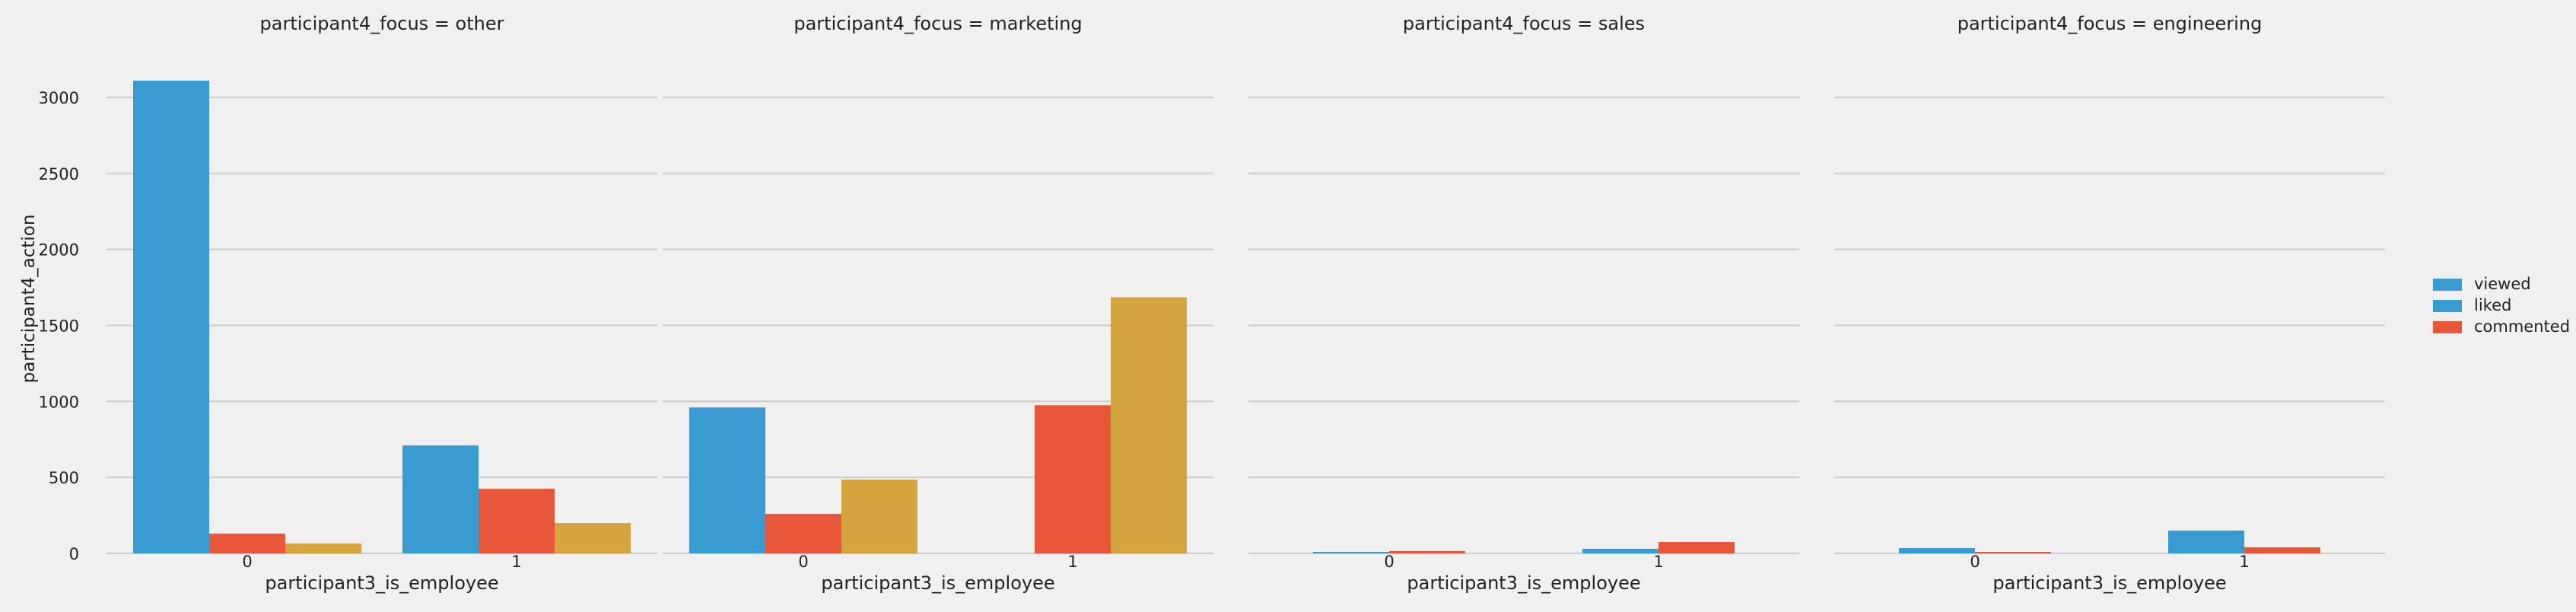  I want to click on panel-title: participant4_focus = marketing, so click(937, 23).